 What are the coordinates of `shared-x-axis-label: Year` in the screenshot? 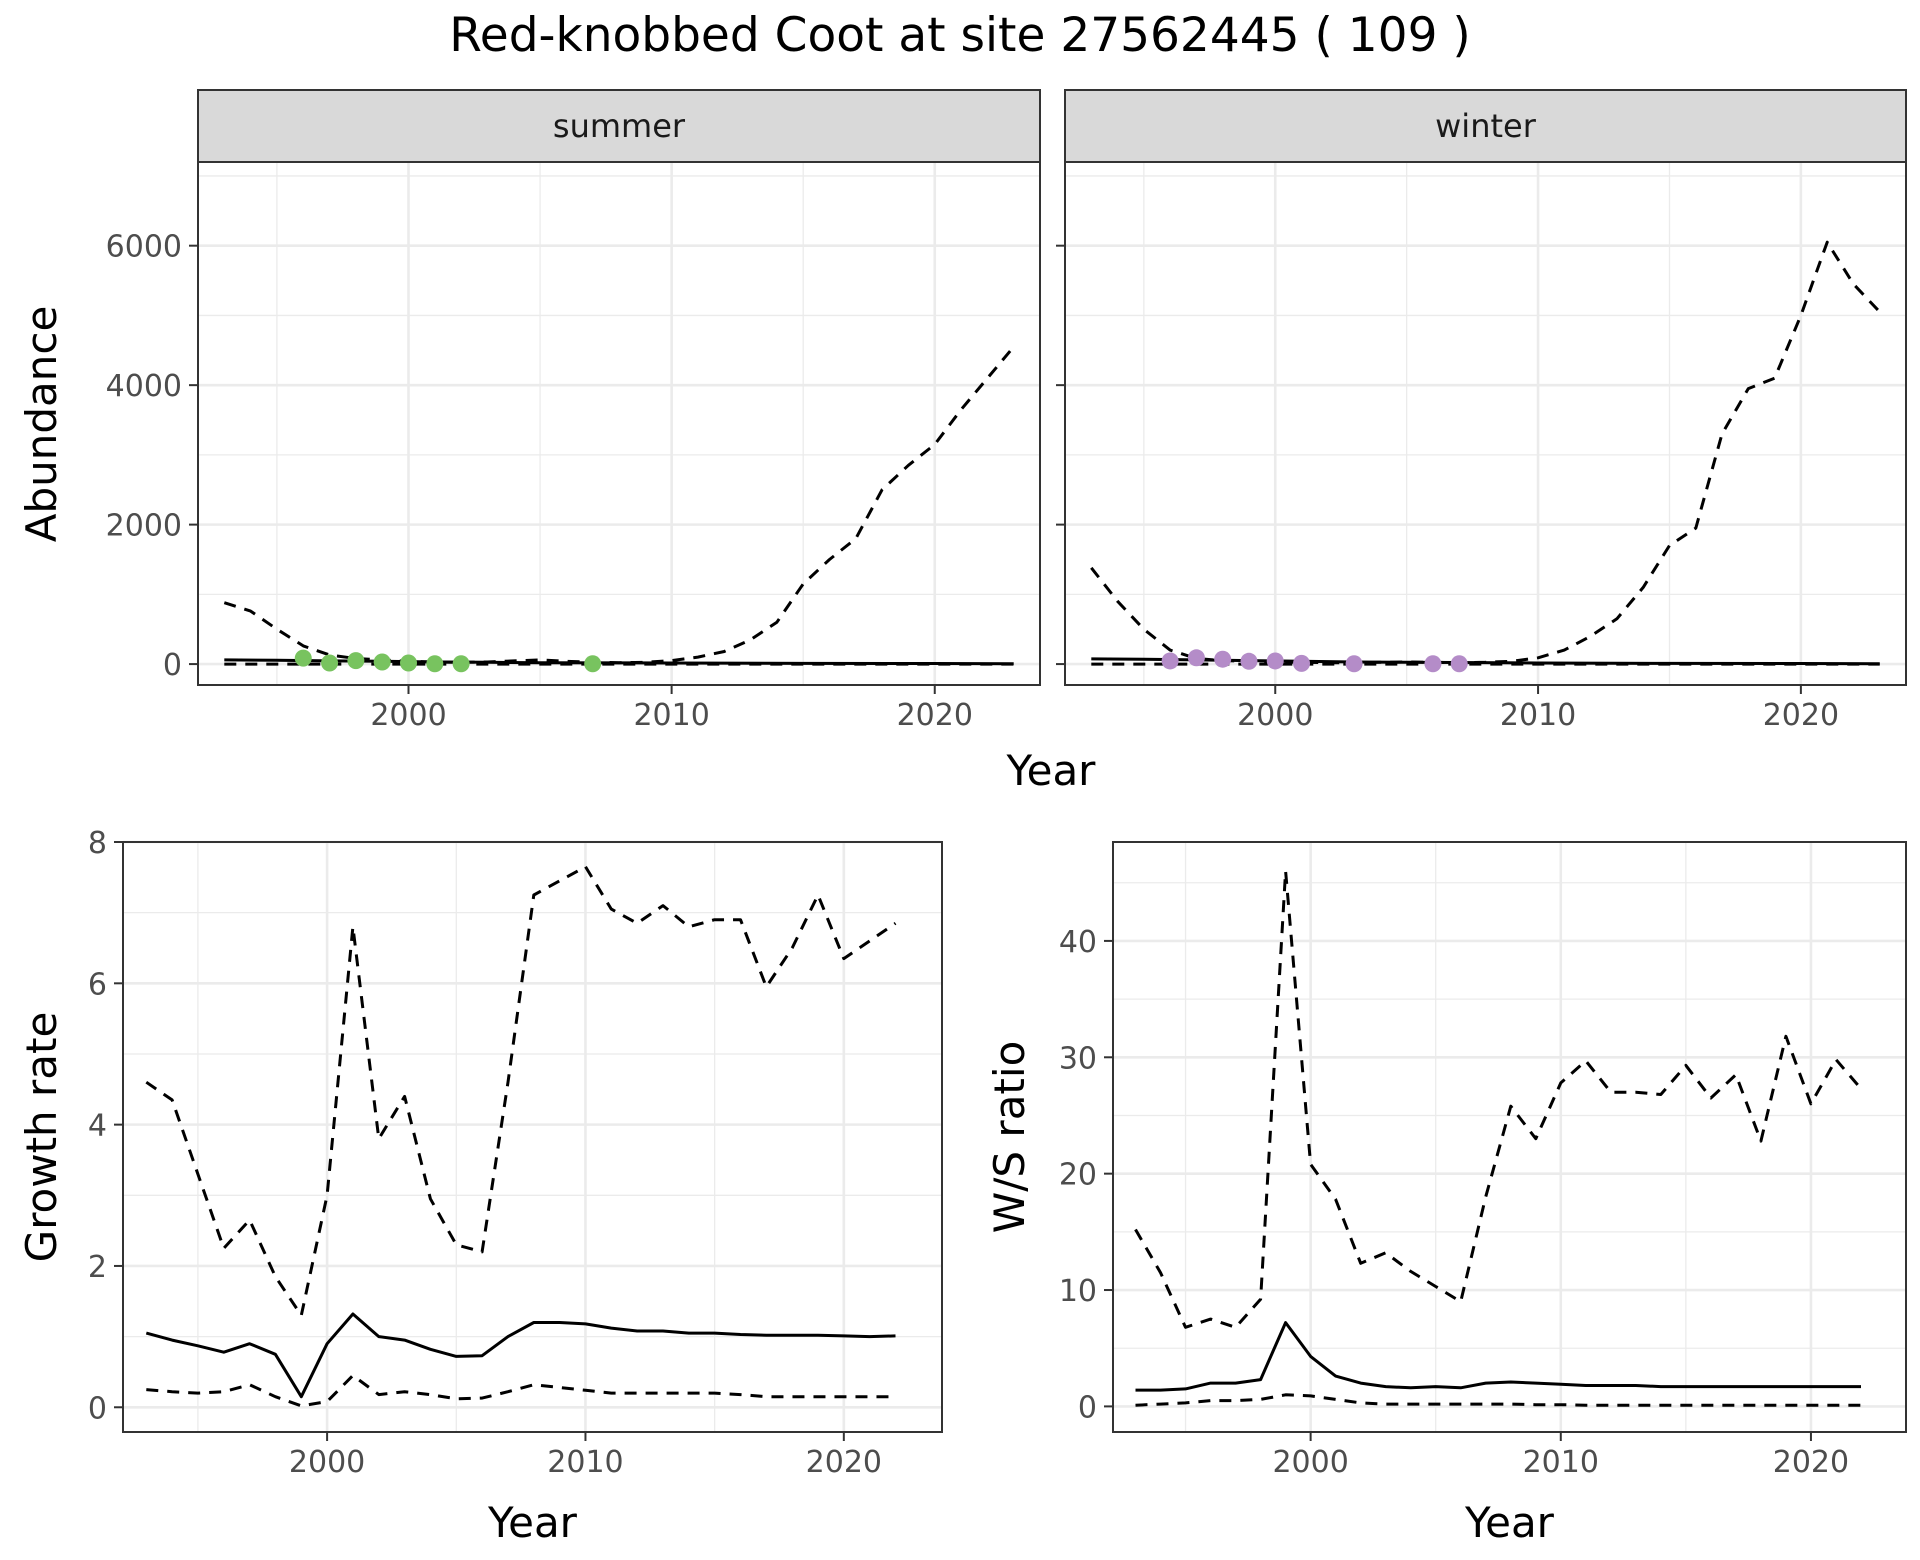 It's located at (1051, 770).